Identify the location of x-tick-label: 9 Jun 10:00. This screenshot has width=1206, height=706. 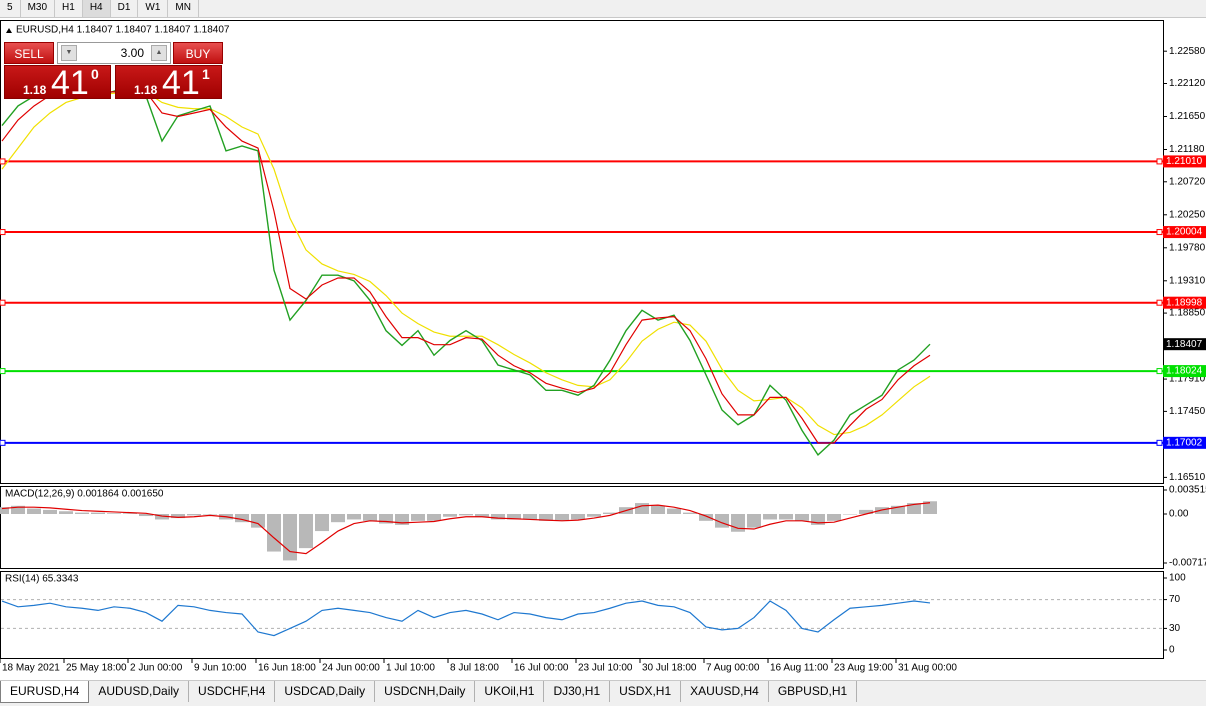
(220, 668).